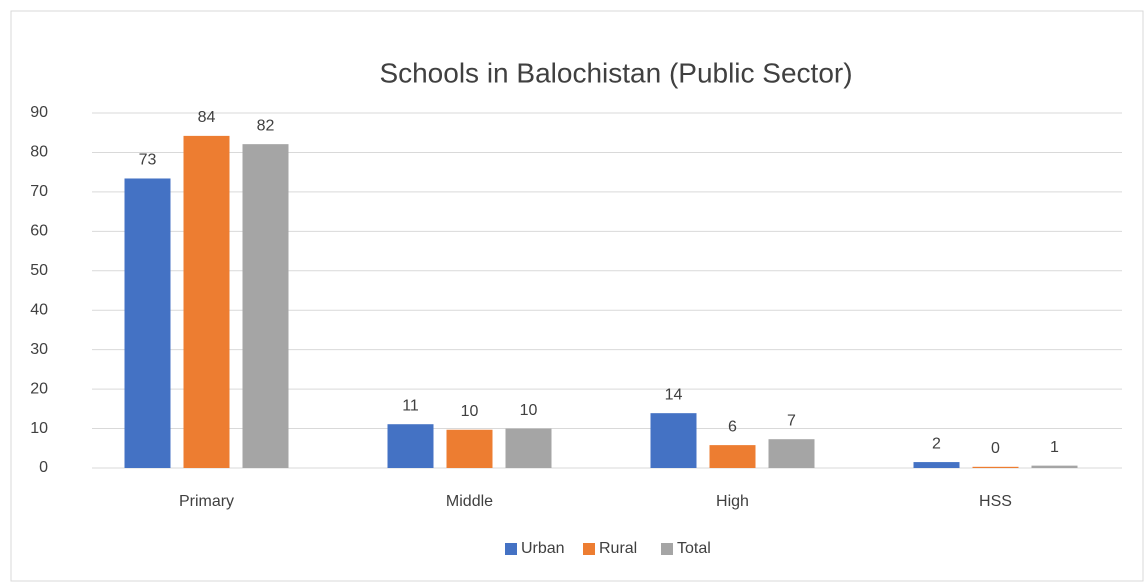 Image resolution: width=1144 pixels, height=582 pixels. I want to click on y-tick-label: 70, so click(39, 191).